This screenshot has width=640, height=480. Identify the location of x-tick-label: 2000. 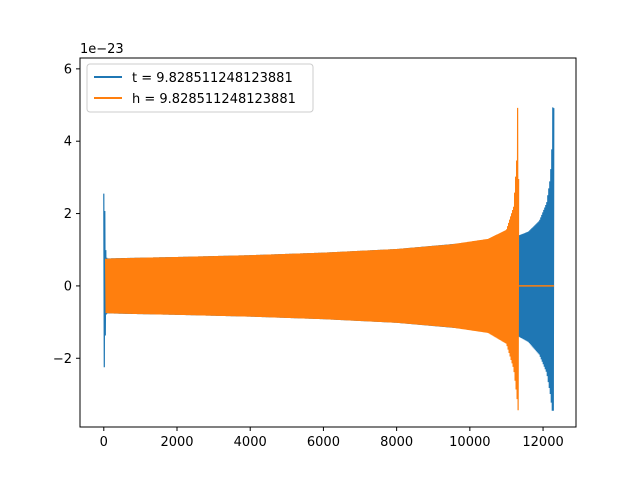
(176, 442).